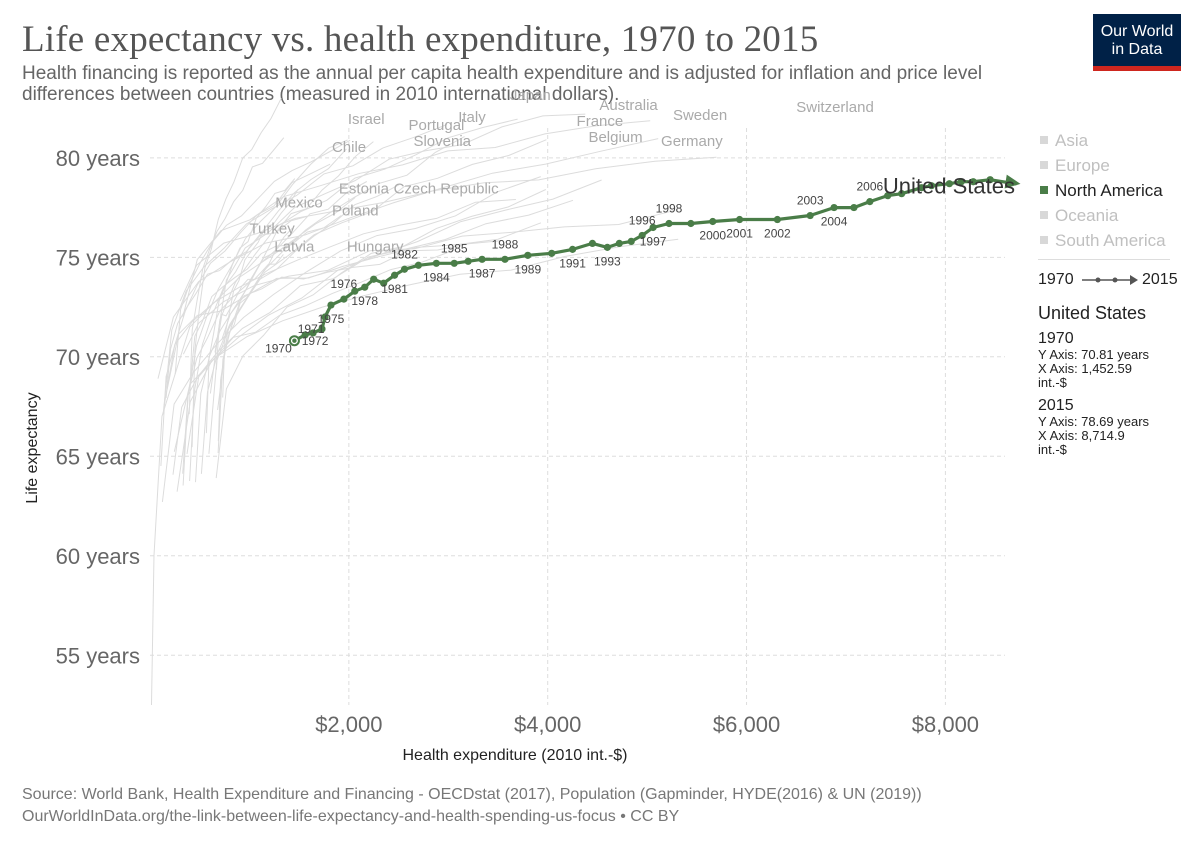 The width and height of the screenshot is (1200, 847). Describe the element at coordinates (835, 107) in the screenshot. I see `country-label: Switzerland` at that location.